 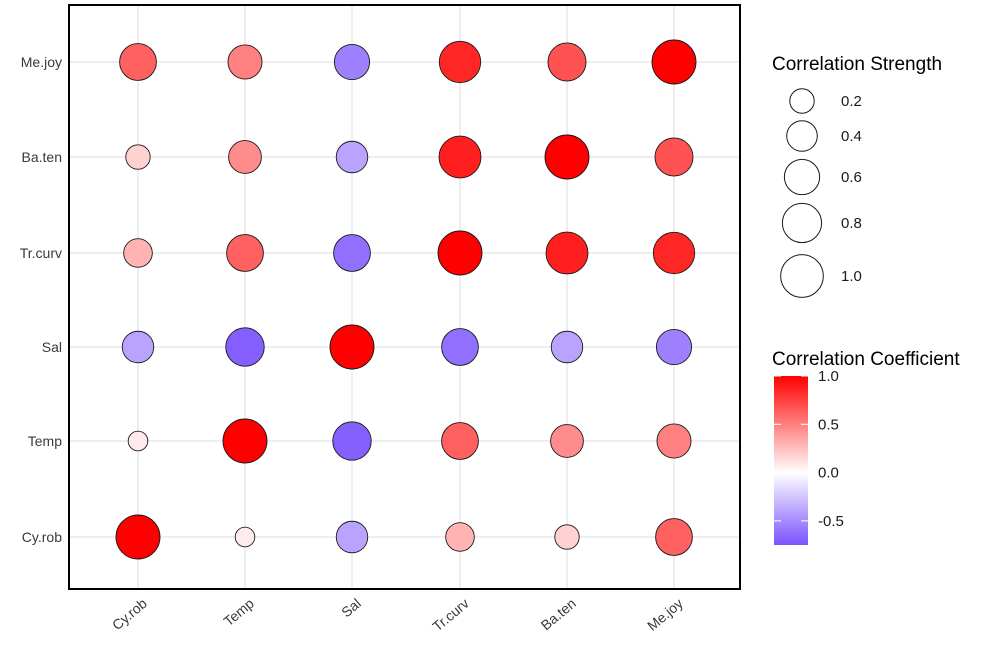 I want to click on y-tick-label: Temp, so click(x=45, y=441).